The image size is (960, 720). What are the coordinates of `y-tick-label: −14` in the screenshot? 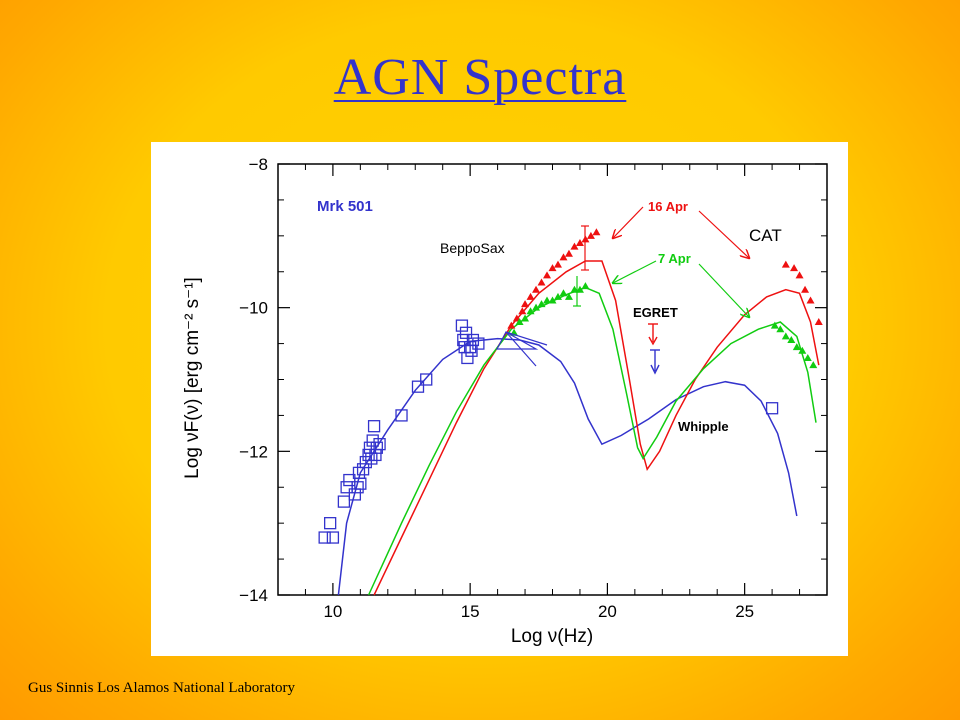 It's located at (253, 595).